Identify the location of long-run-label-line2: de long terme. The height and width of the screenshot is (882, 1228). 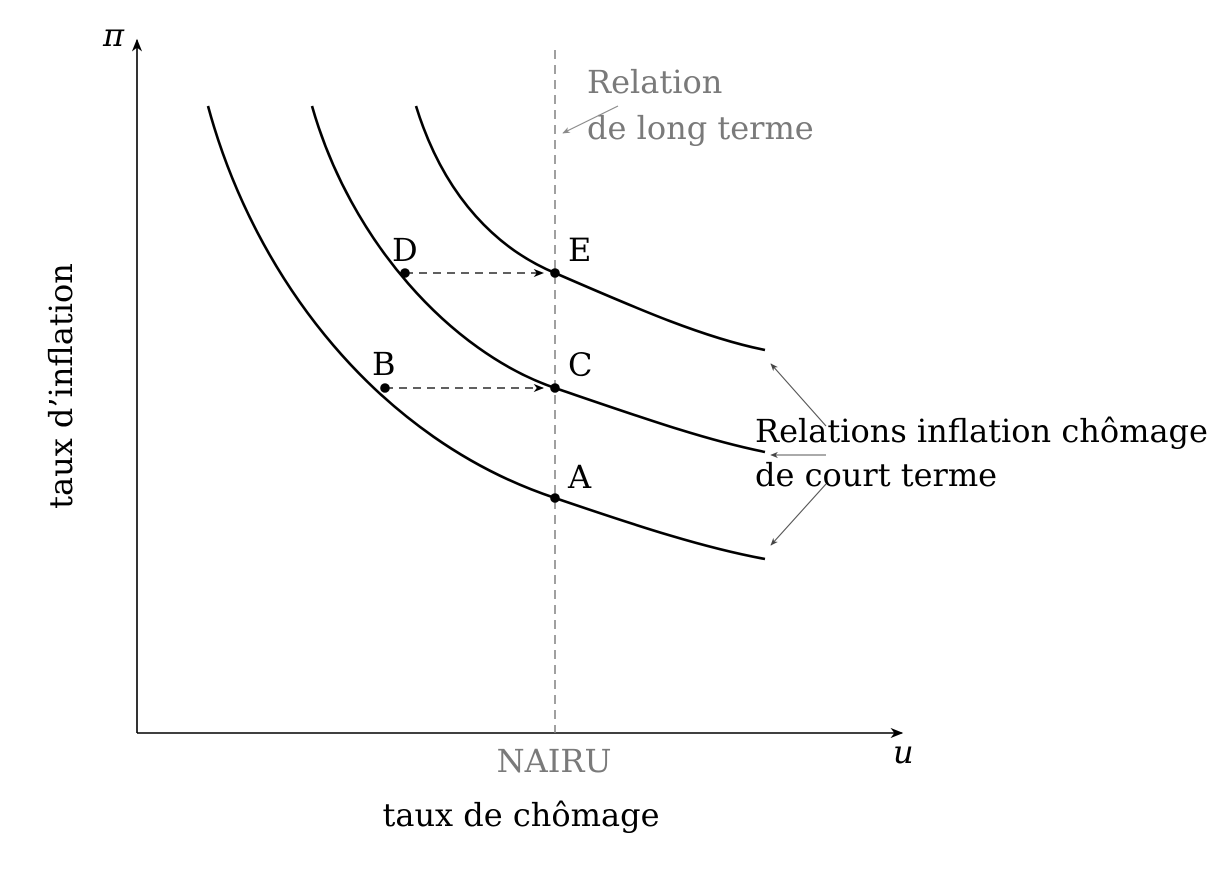
(700, 128).